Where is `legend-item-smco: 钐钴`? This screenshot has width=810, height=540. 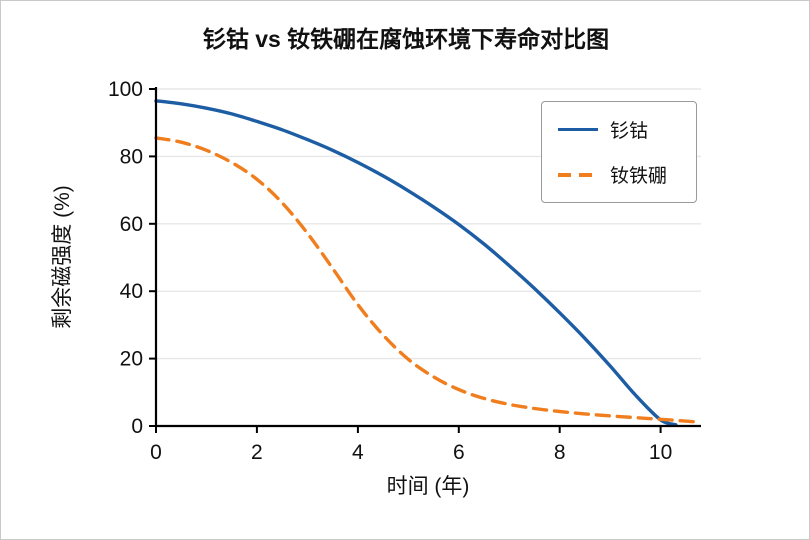 legend-item-smco: 钐钴 is located at coordinates (619, 129).